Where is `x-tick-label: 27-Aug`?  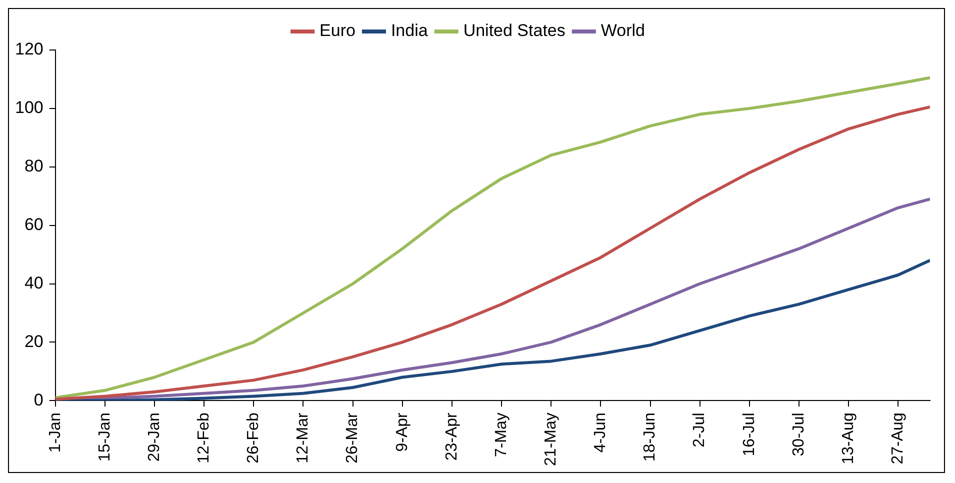
x-tick-label: 27-Aug is located at coordinates (898, 438).